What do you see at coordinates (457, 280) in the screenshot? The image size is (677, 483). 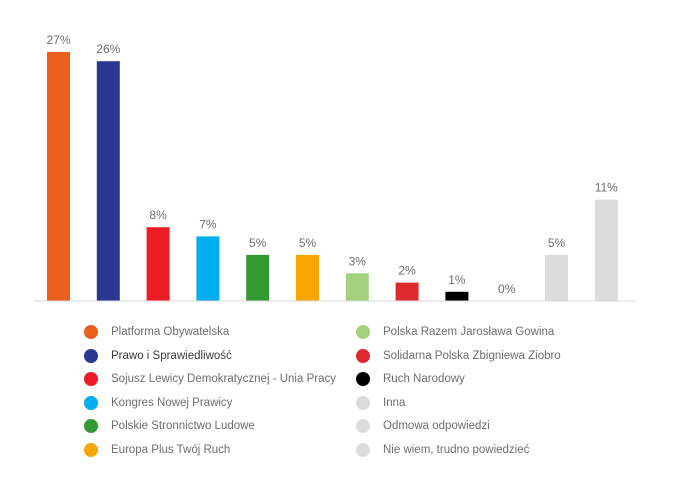 I see `bar-value-label-9: 1%` at bounding box center [457, 280].